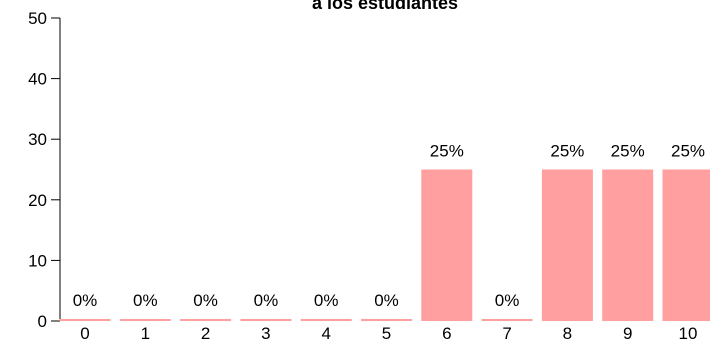  What do you see at coordinates (205, 333) in the screenshot?
I see `x-tick-label: 2` at bounding box center [205, 333].